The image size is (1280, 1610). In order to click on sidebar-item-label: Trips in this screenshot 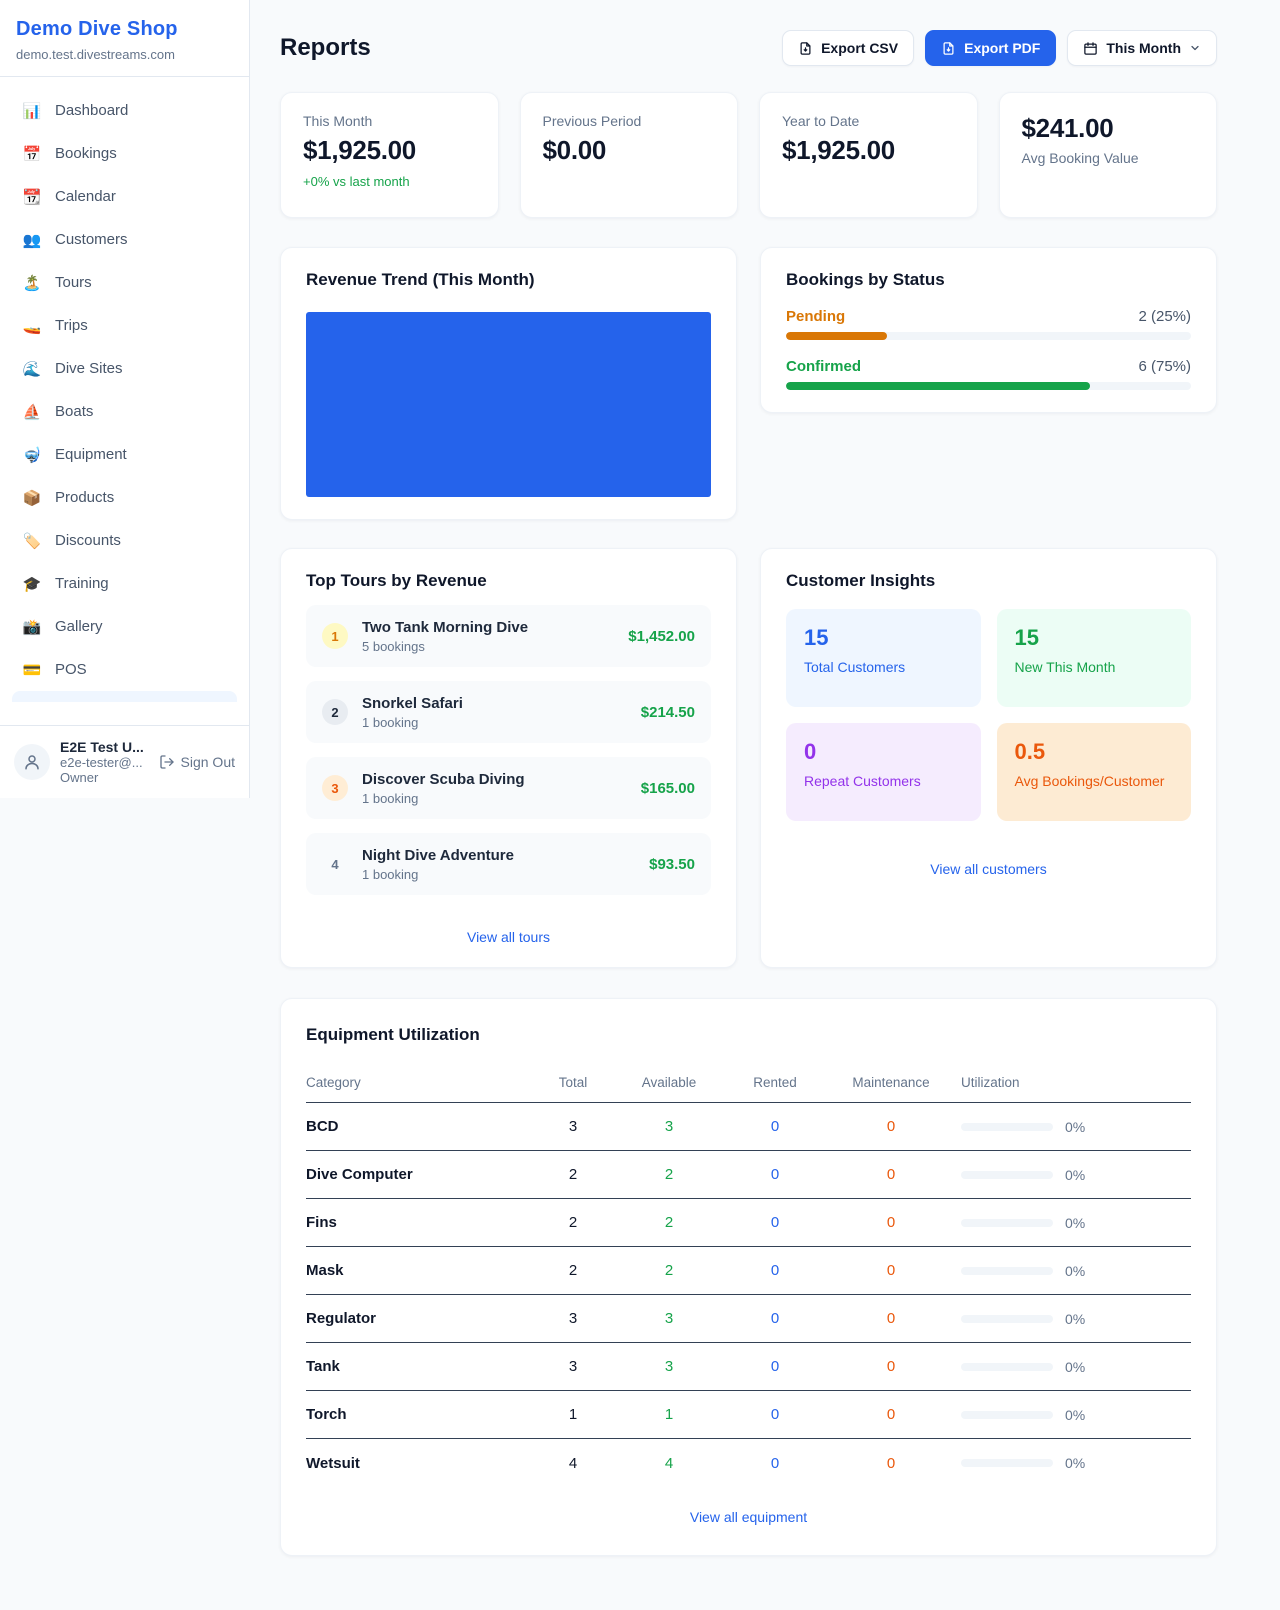, I will do `click(71, 325)`.